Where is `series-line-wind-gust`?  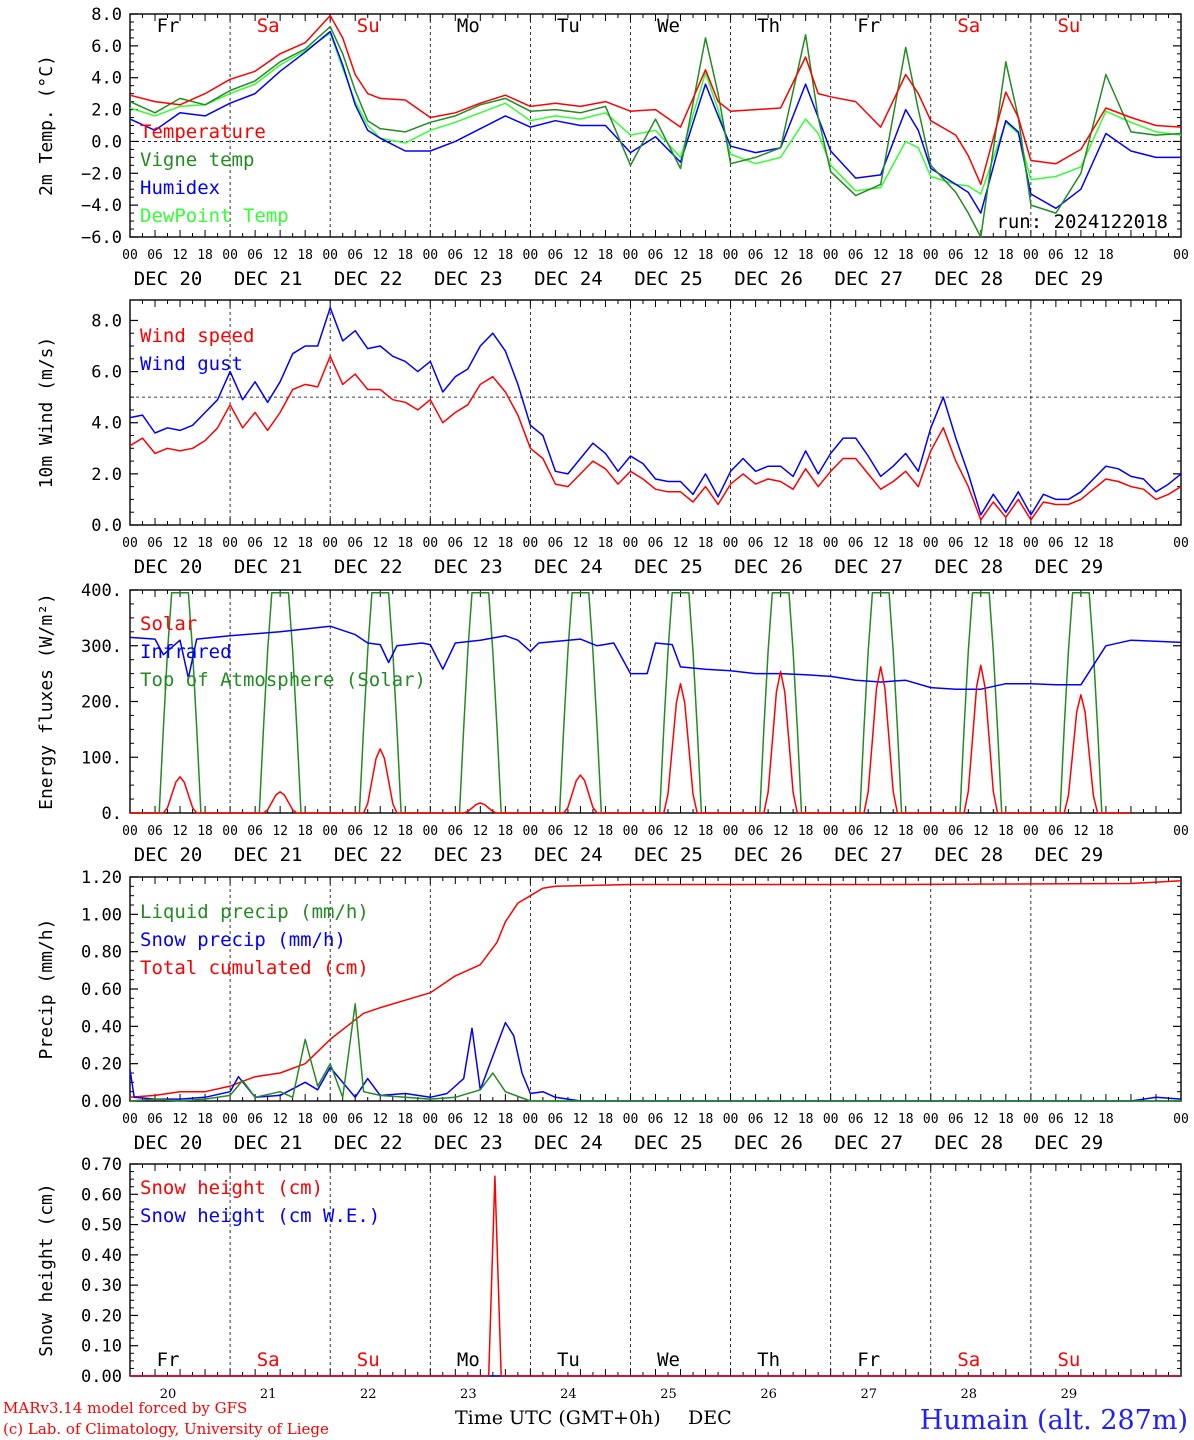
series-line-wind-gust is located at coordinates (655, 411).